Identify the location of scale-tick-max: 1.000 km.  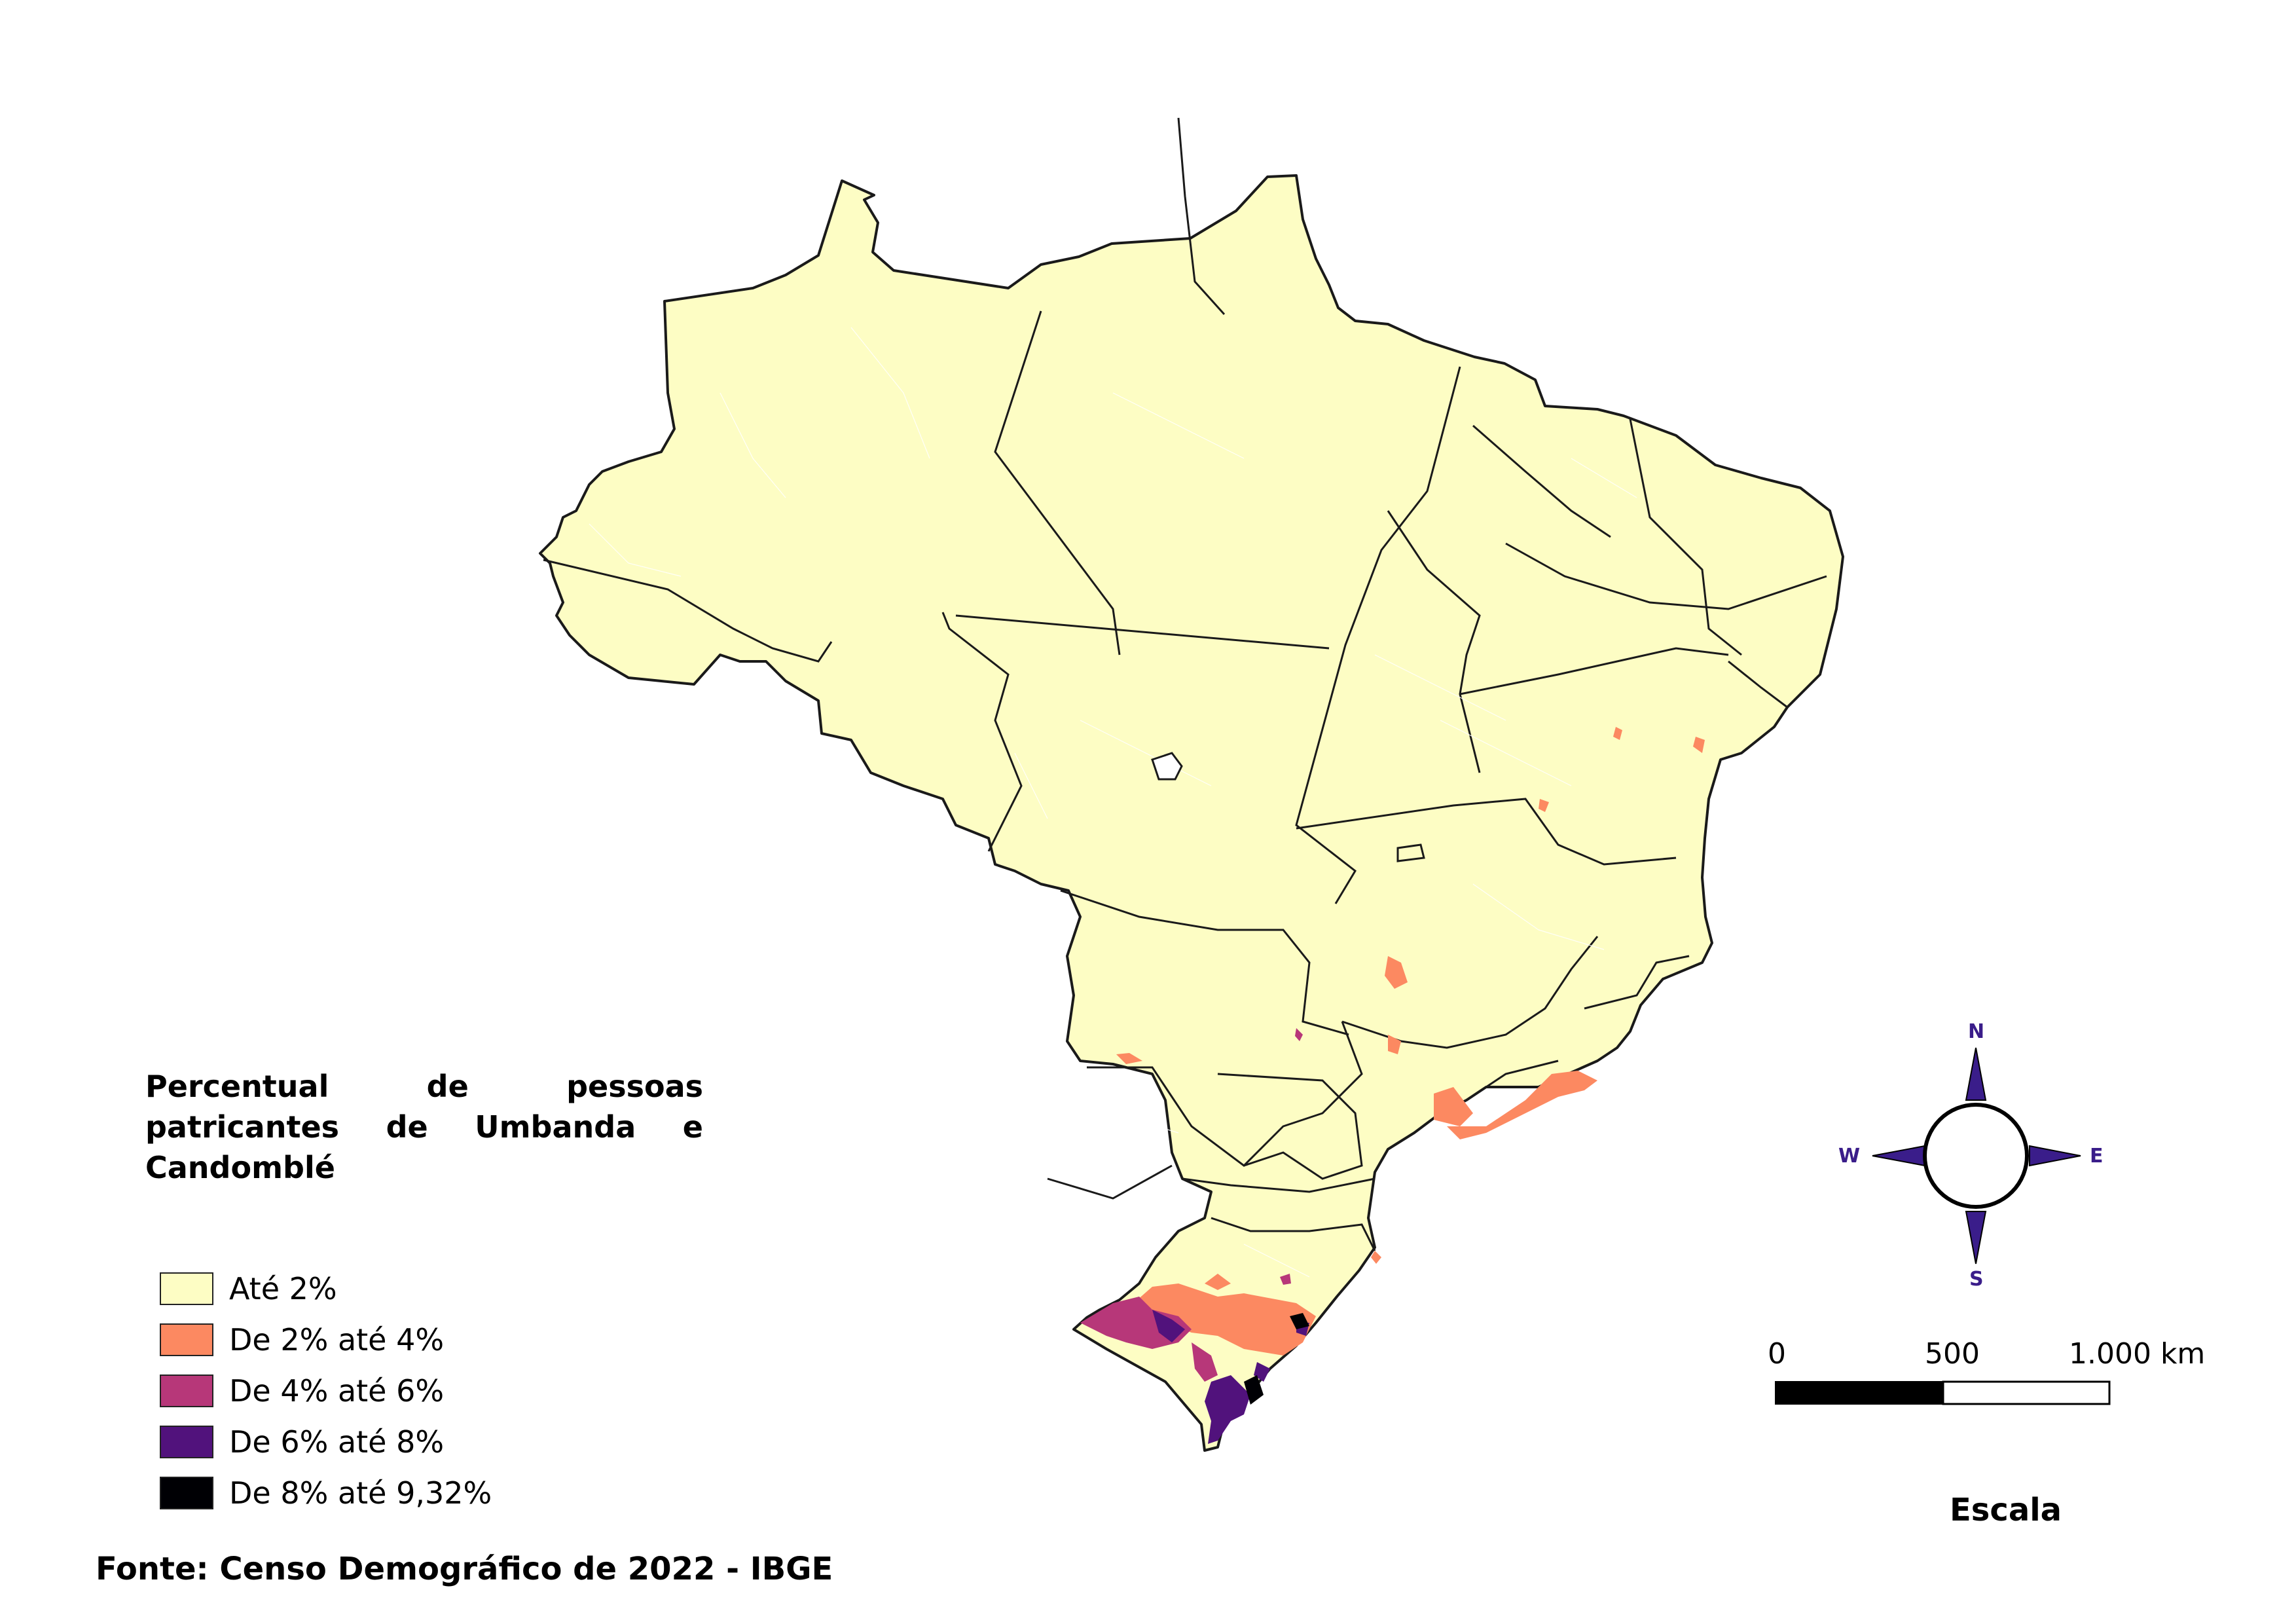
(2137, 1354).